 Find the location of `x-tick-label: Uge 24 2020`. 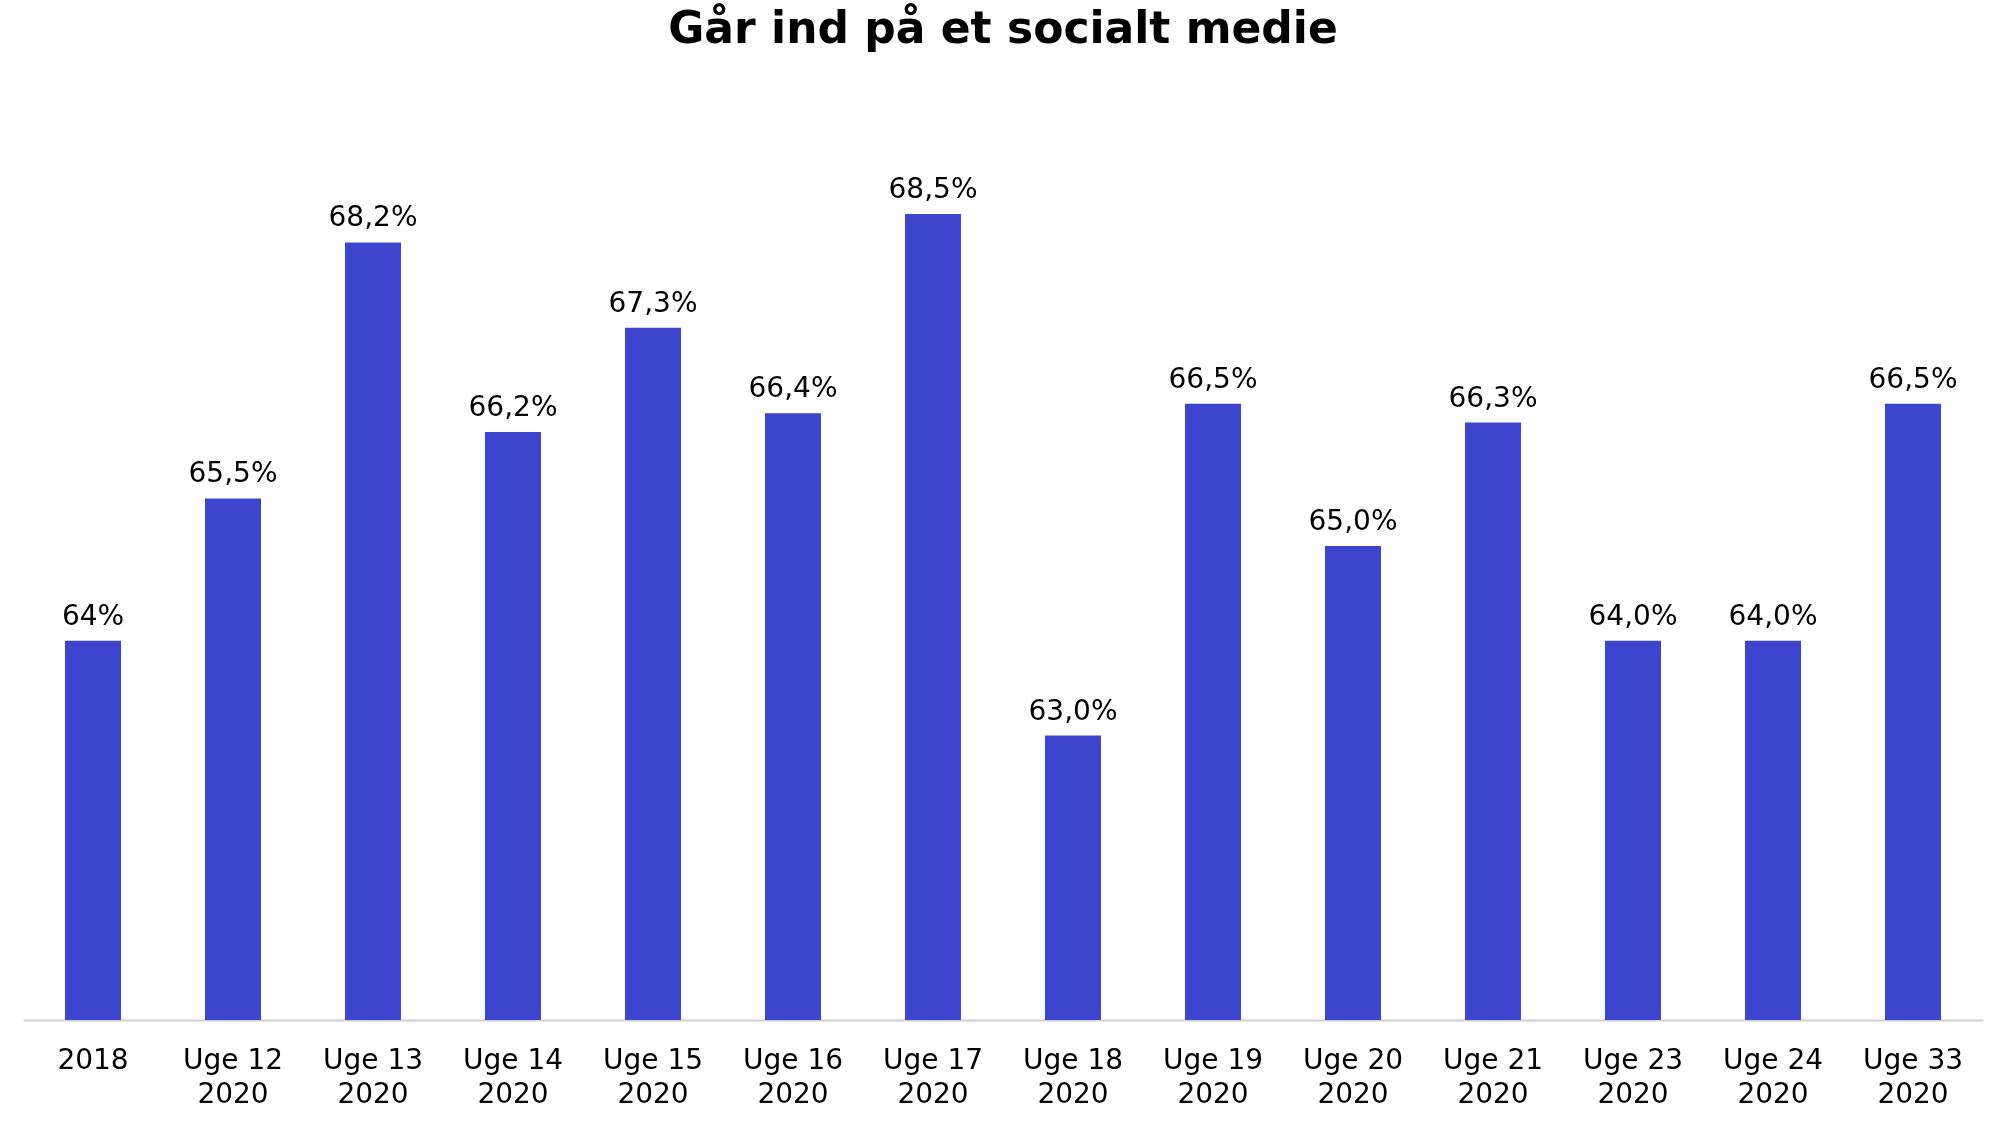

x-tick-label: Uge 24 2020 is located at coordinates (1773, 1076).